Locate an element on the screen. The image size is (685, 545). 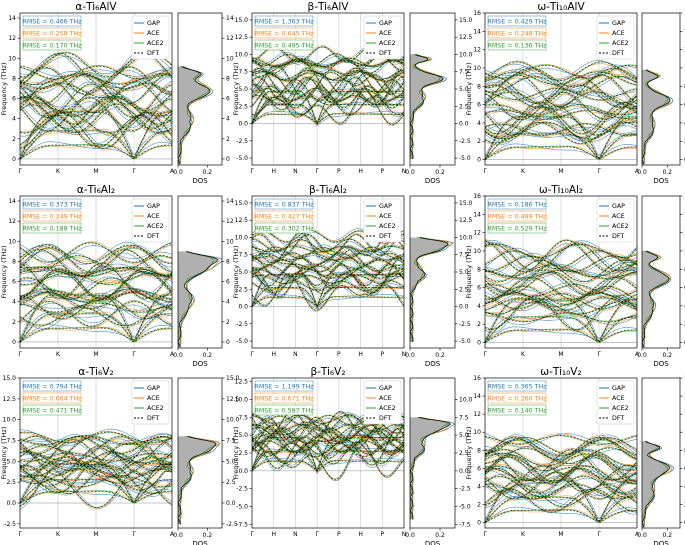
dos-y-tick-label: 10 is located at coordinates (230, 58).